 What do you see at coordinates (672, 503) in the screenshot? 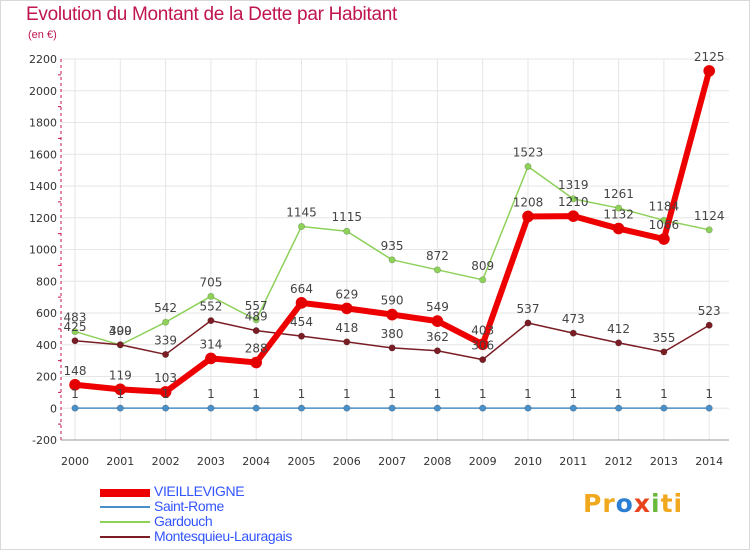
I see `logo-letters: ti` at bounding box center [672, 503].